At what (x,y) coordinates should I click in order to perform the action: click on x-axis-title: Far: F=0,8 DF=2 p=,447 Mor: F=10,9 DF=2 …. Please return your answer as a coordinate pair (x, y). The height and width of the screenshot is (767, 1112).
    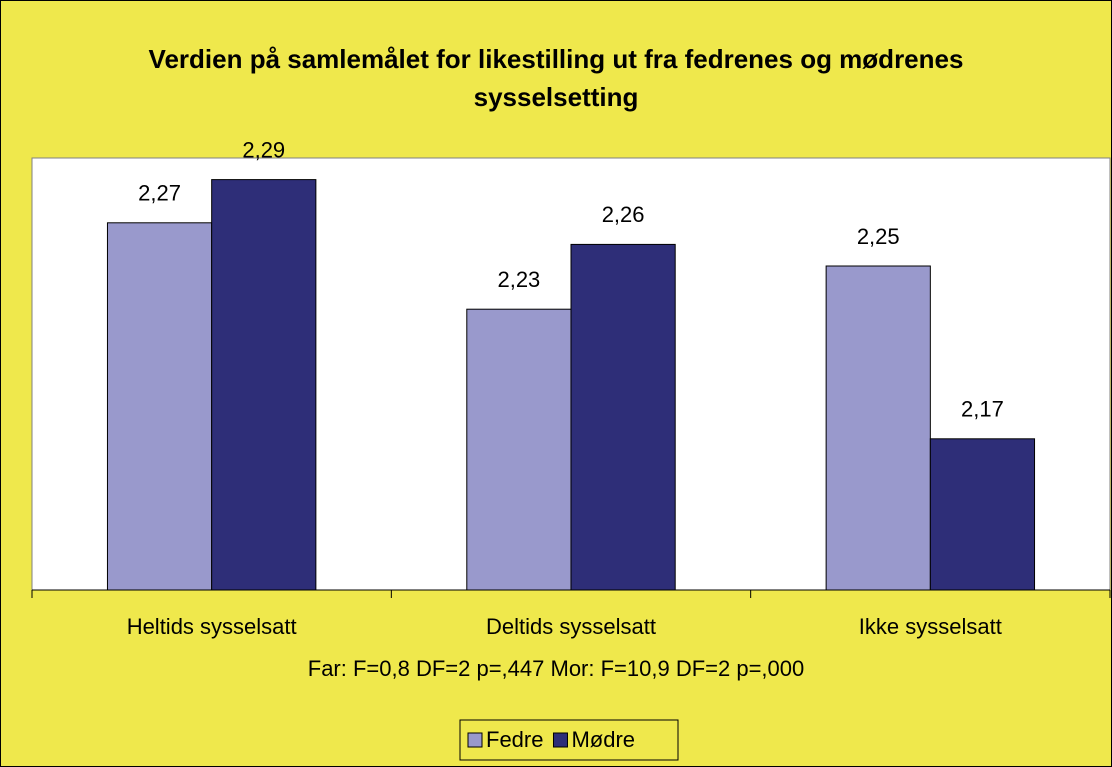
    Looking at the image, I should click on (556, 668).